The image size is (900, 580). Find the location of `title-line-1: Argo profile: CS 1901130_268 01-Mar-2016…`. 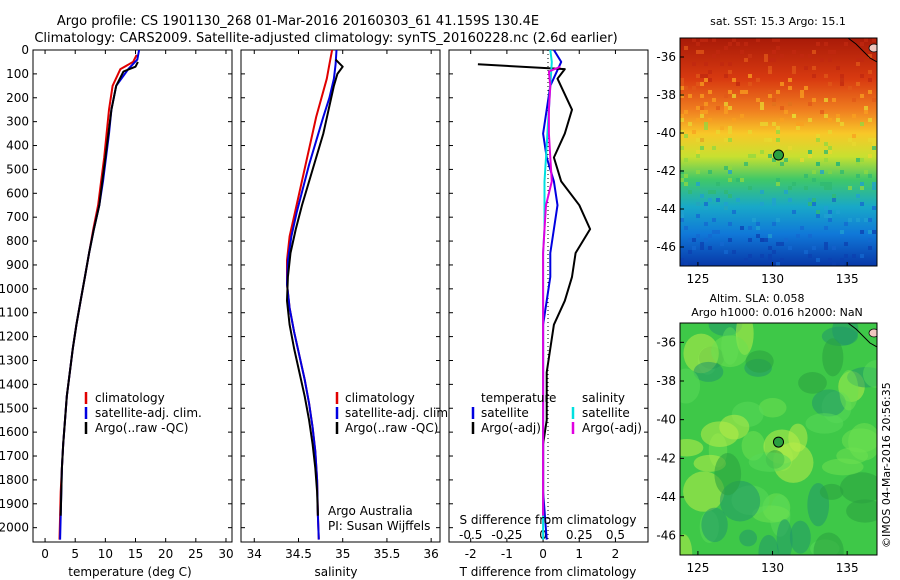

title-line-1: Argo profile: CS 1901130_268 01-Mar-2016… is located at coordinates (298, 21).